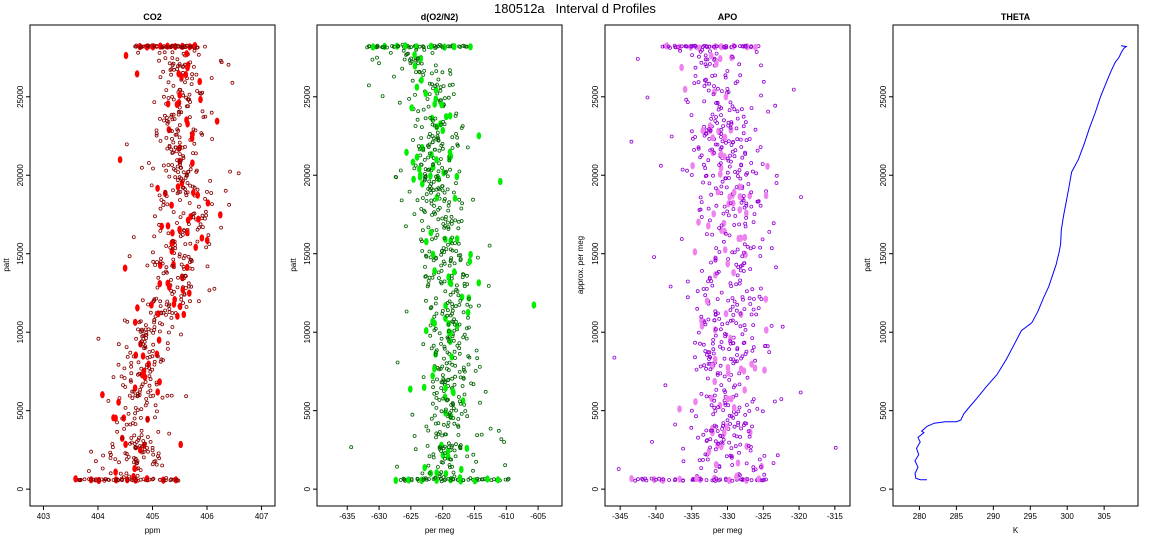 The image size is (1150, 550). Describe the element at coordinates (207, 516) in the screenshot. I see `co2-xtick-label: 406` at that location.